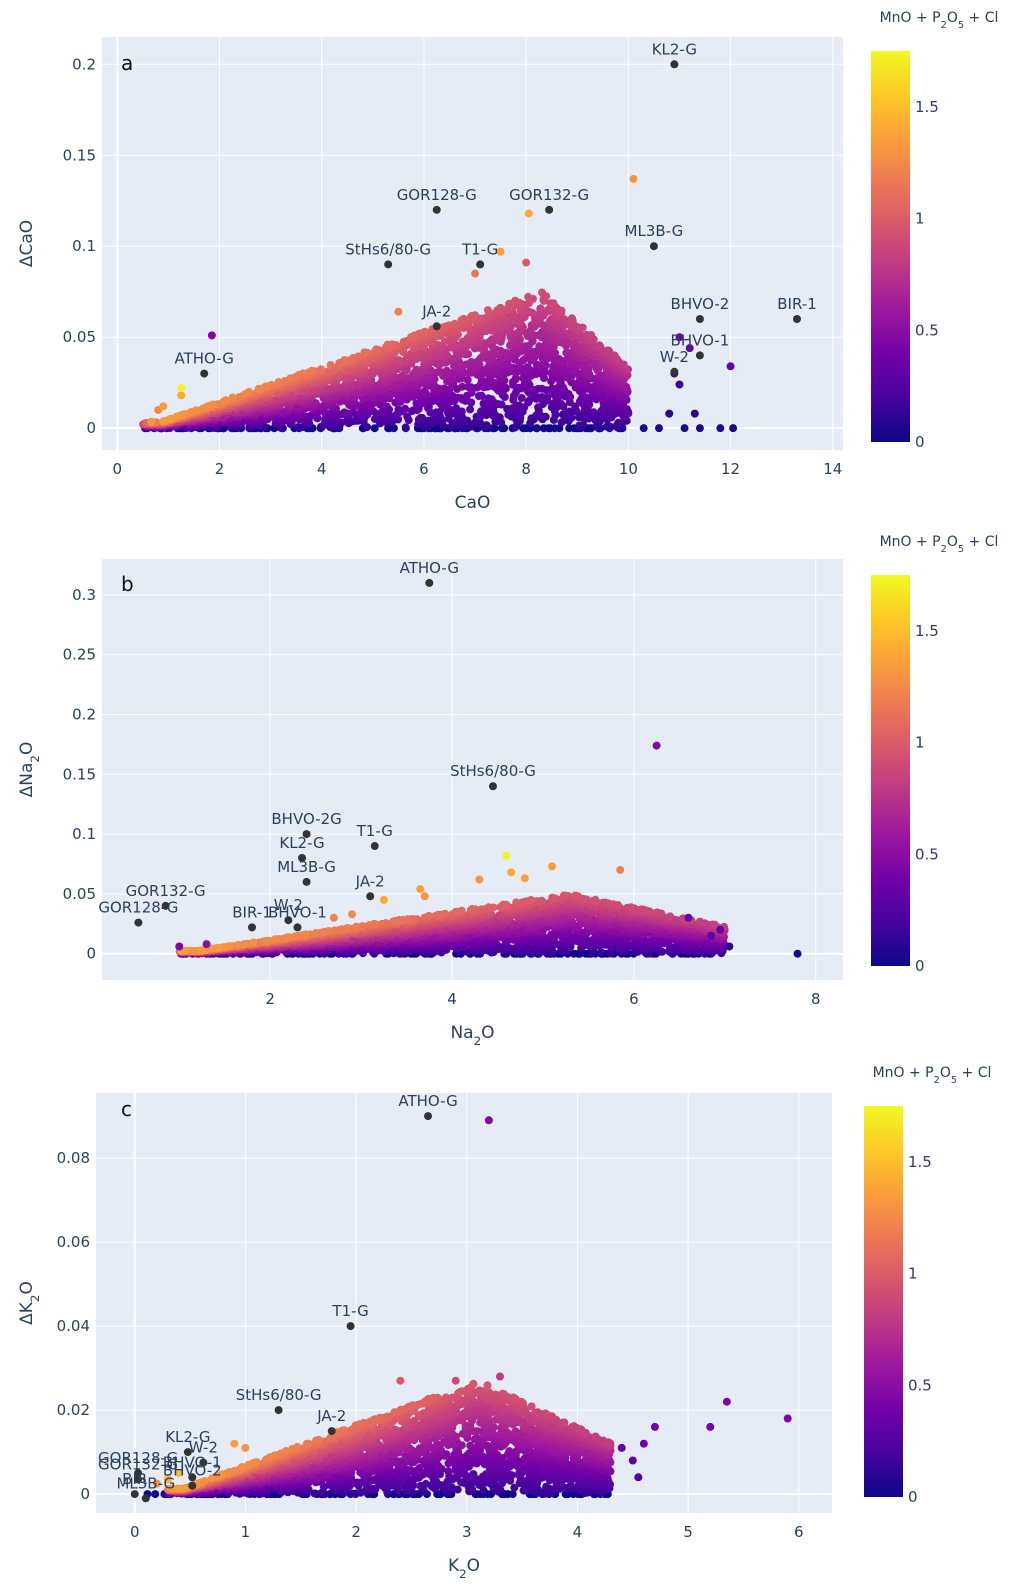 The width and height of the screenshot is (1026, 1593). I want to click on colorbar-tick-label: 1, so click(920, 219).